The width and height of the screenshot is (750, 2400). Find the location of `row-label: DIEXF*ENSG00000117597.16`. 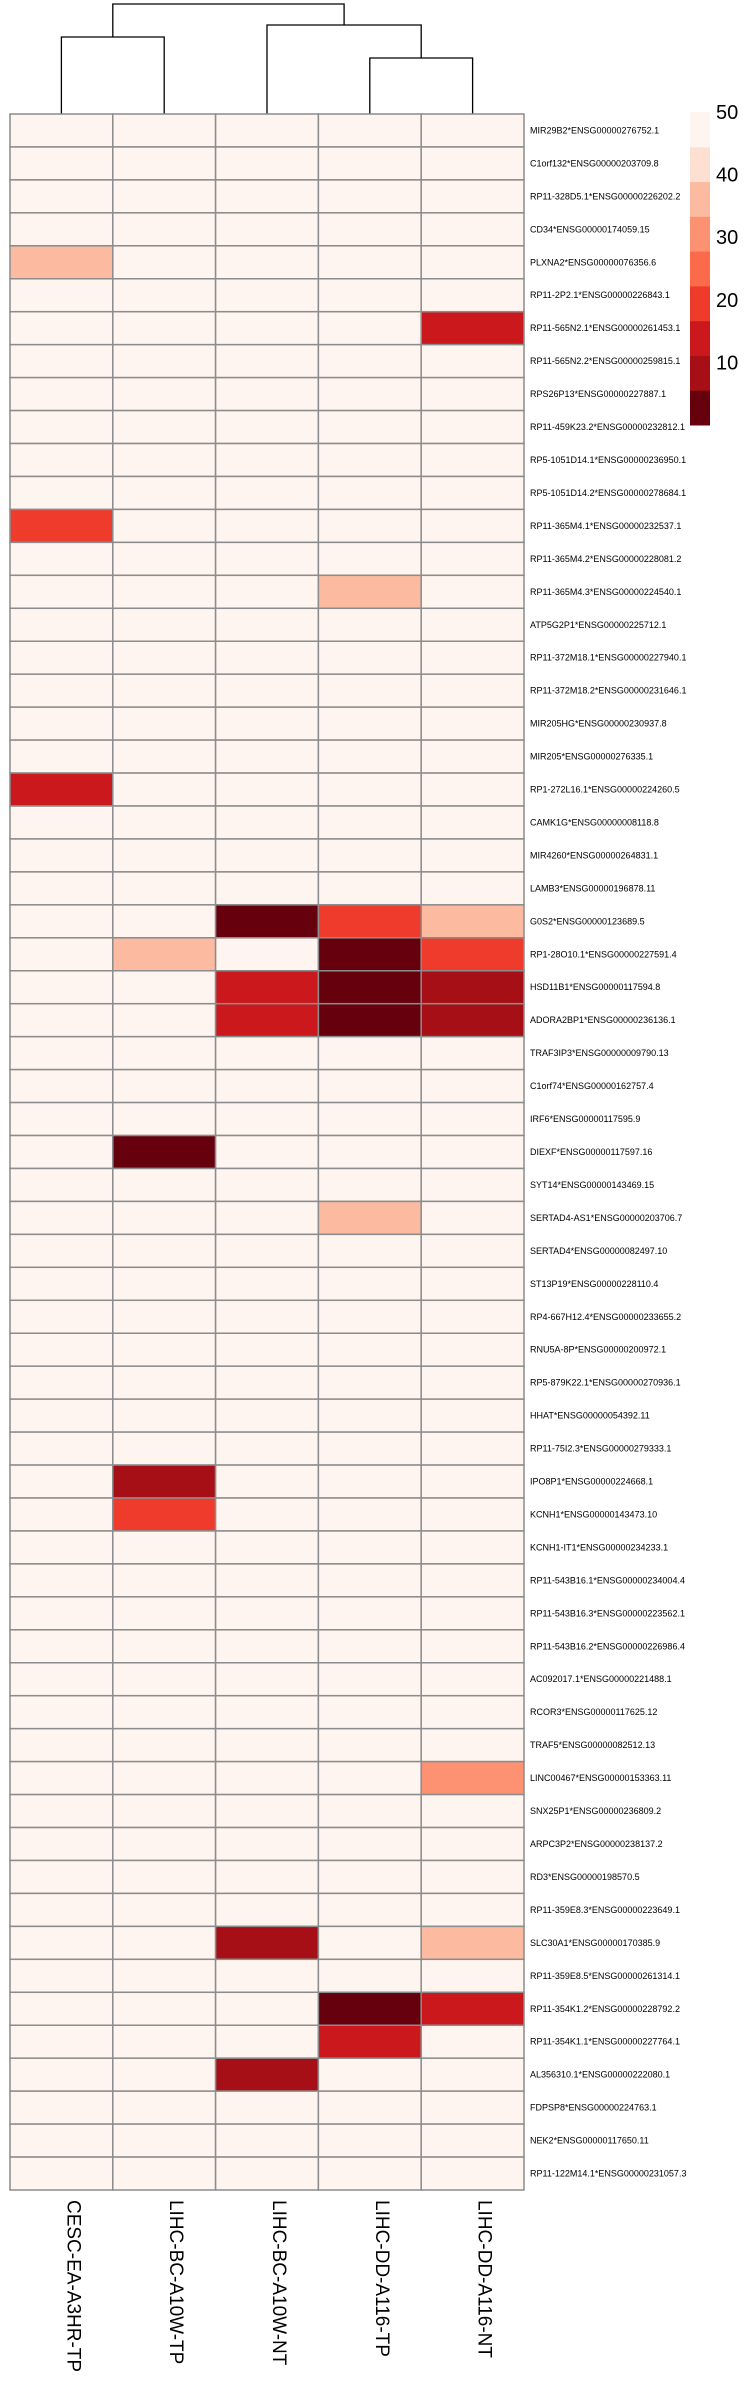

row-label: DIEXF*ENSG00000117597.16 is located at coordinates (591, 1152).